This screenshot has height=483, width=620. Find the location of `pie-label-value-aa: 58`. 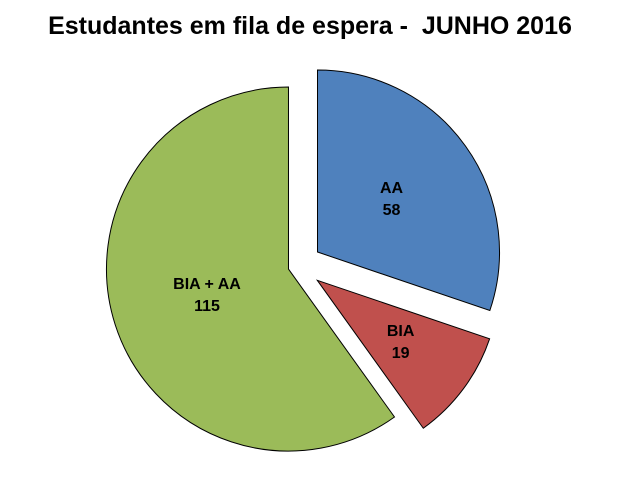

pie-label-value-aa: 58 is located at coordinates (392, 210).